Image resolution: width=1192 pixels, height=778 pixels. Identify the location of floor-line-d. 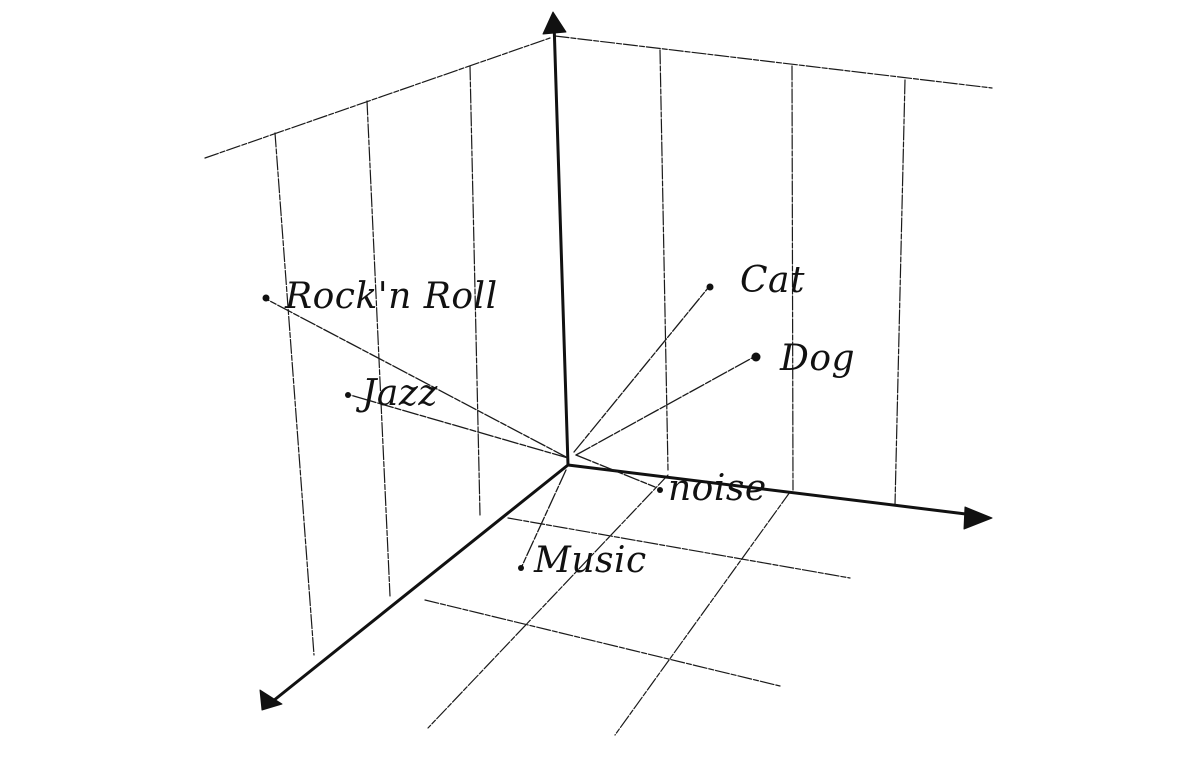
(702, 613).